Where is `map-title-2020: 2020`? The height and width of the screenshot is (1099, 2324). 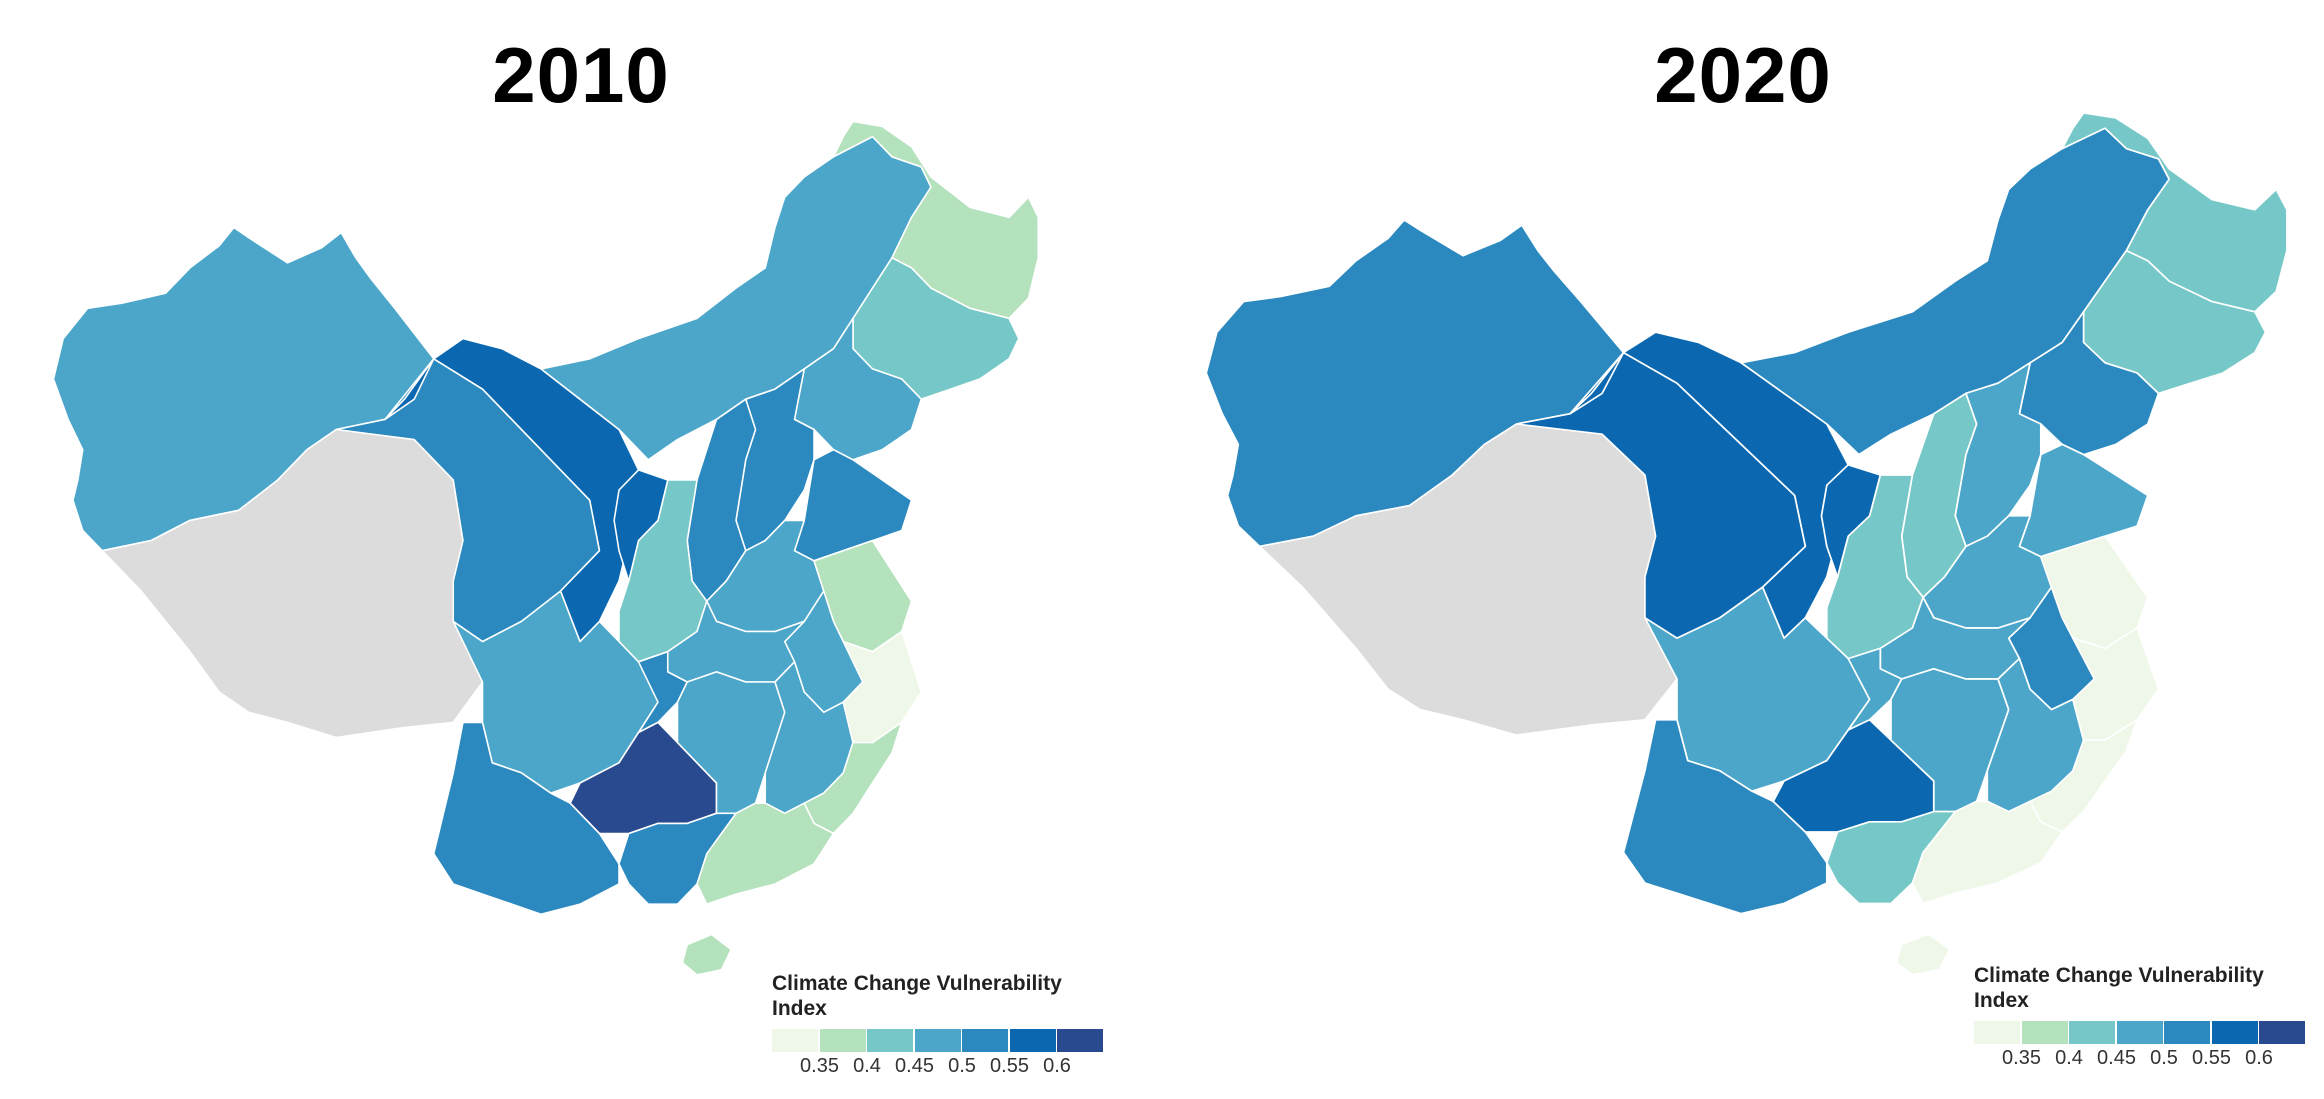
map-title-2020: 2020 is located at coordinates (1743, 75).